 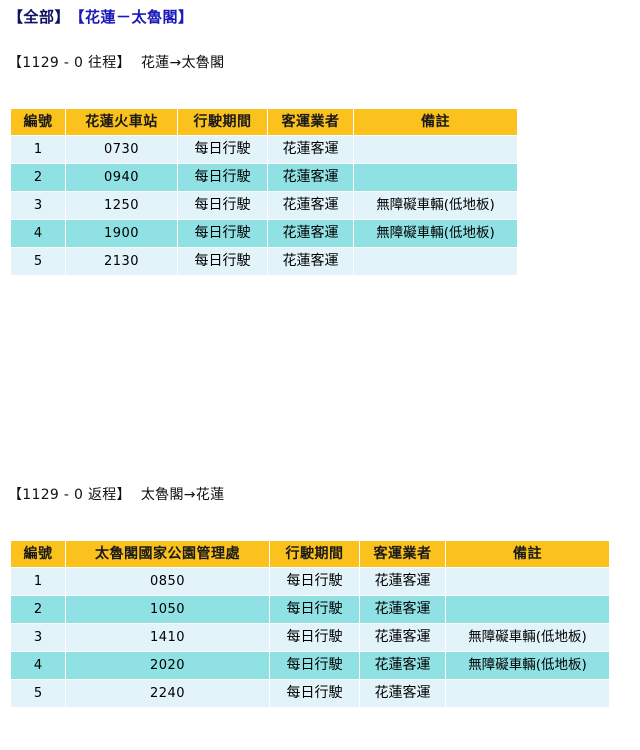 What do you see at coordinates (168, 694) in the screenshot?
I see `cell-time: 2240` at bounding box center [168, 694].